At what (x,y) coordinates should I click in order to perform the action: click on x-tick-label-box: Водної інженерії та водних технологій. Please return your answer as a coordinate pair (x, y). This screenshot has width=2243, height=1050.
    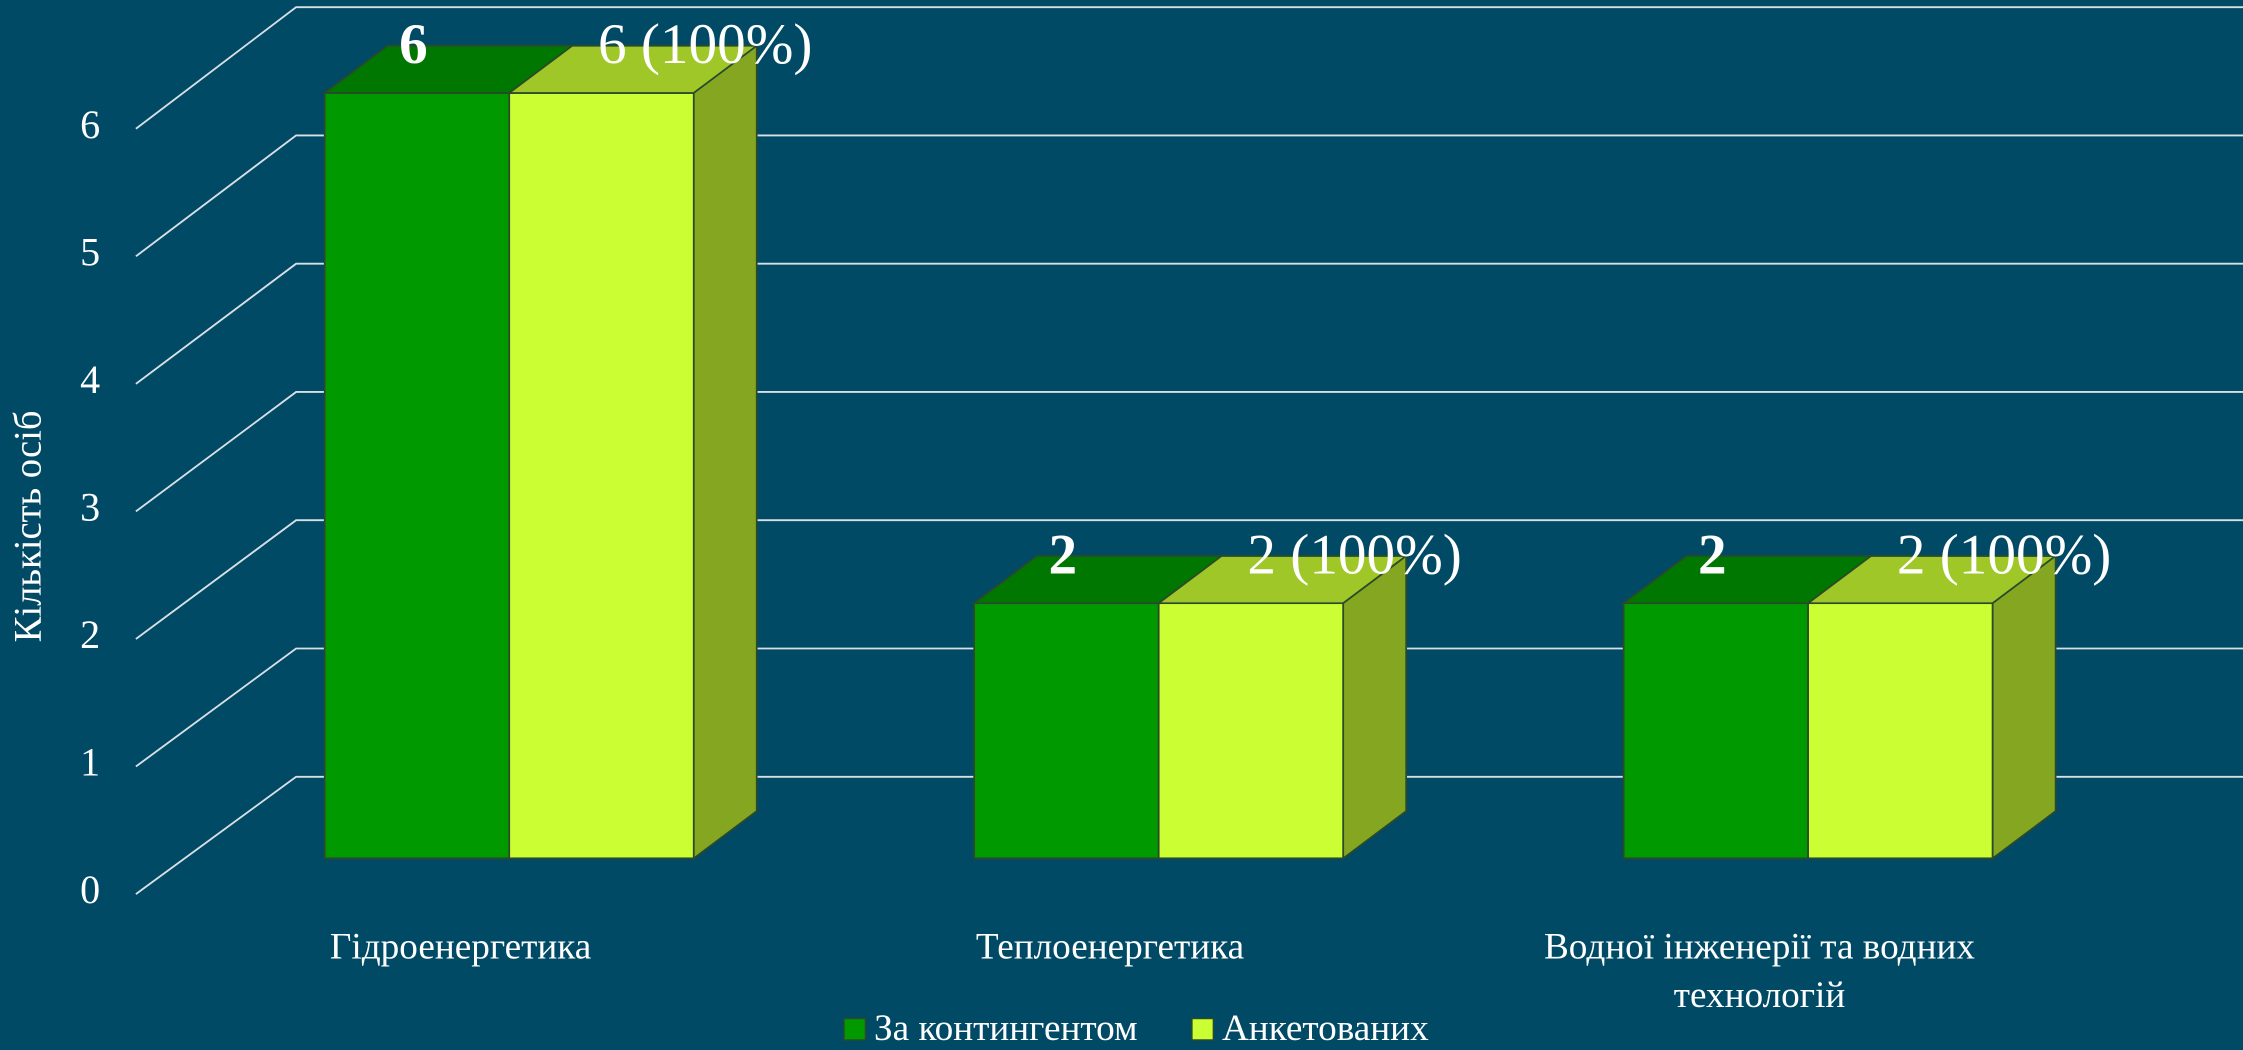
    Looking at the image, I should click on (1759, 970).